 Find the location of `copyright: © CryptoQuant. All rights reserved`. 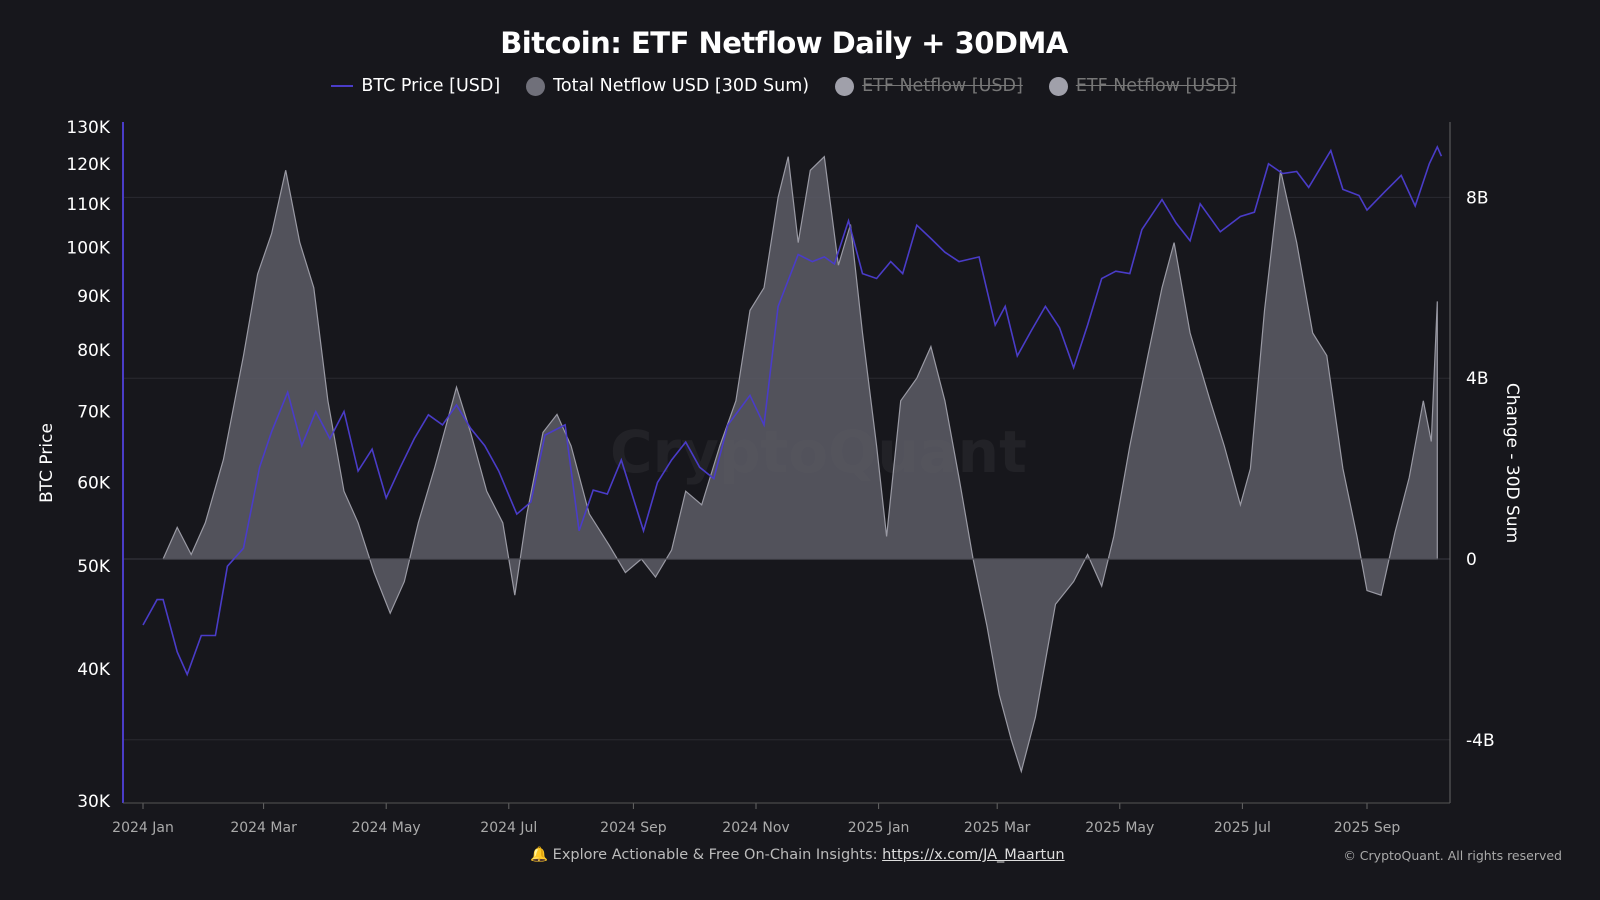

copyright: © CryptoQuant. All rights reserved is located at coordinates (1452, 855).